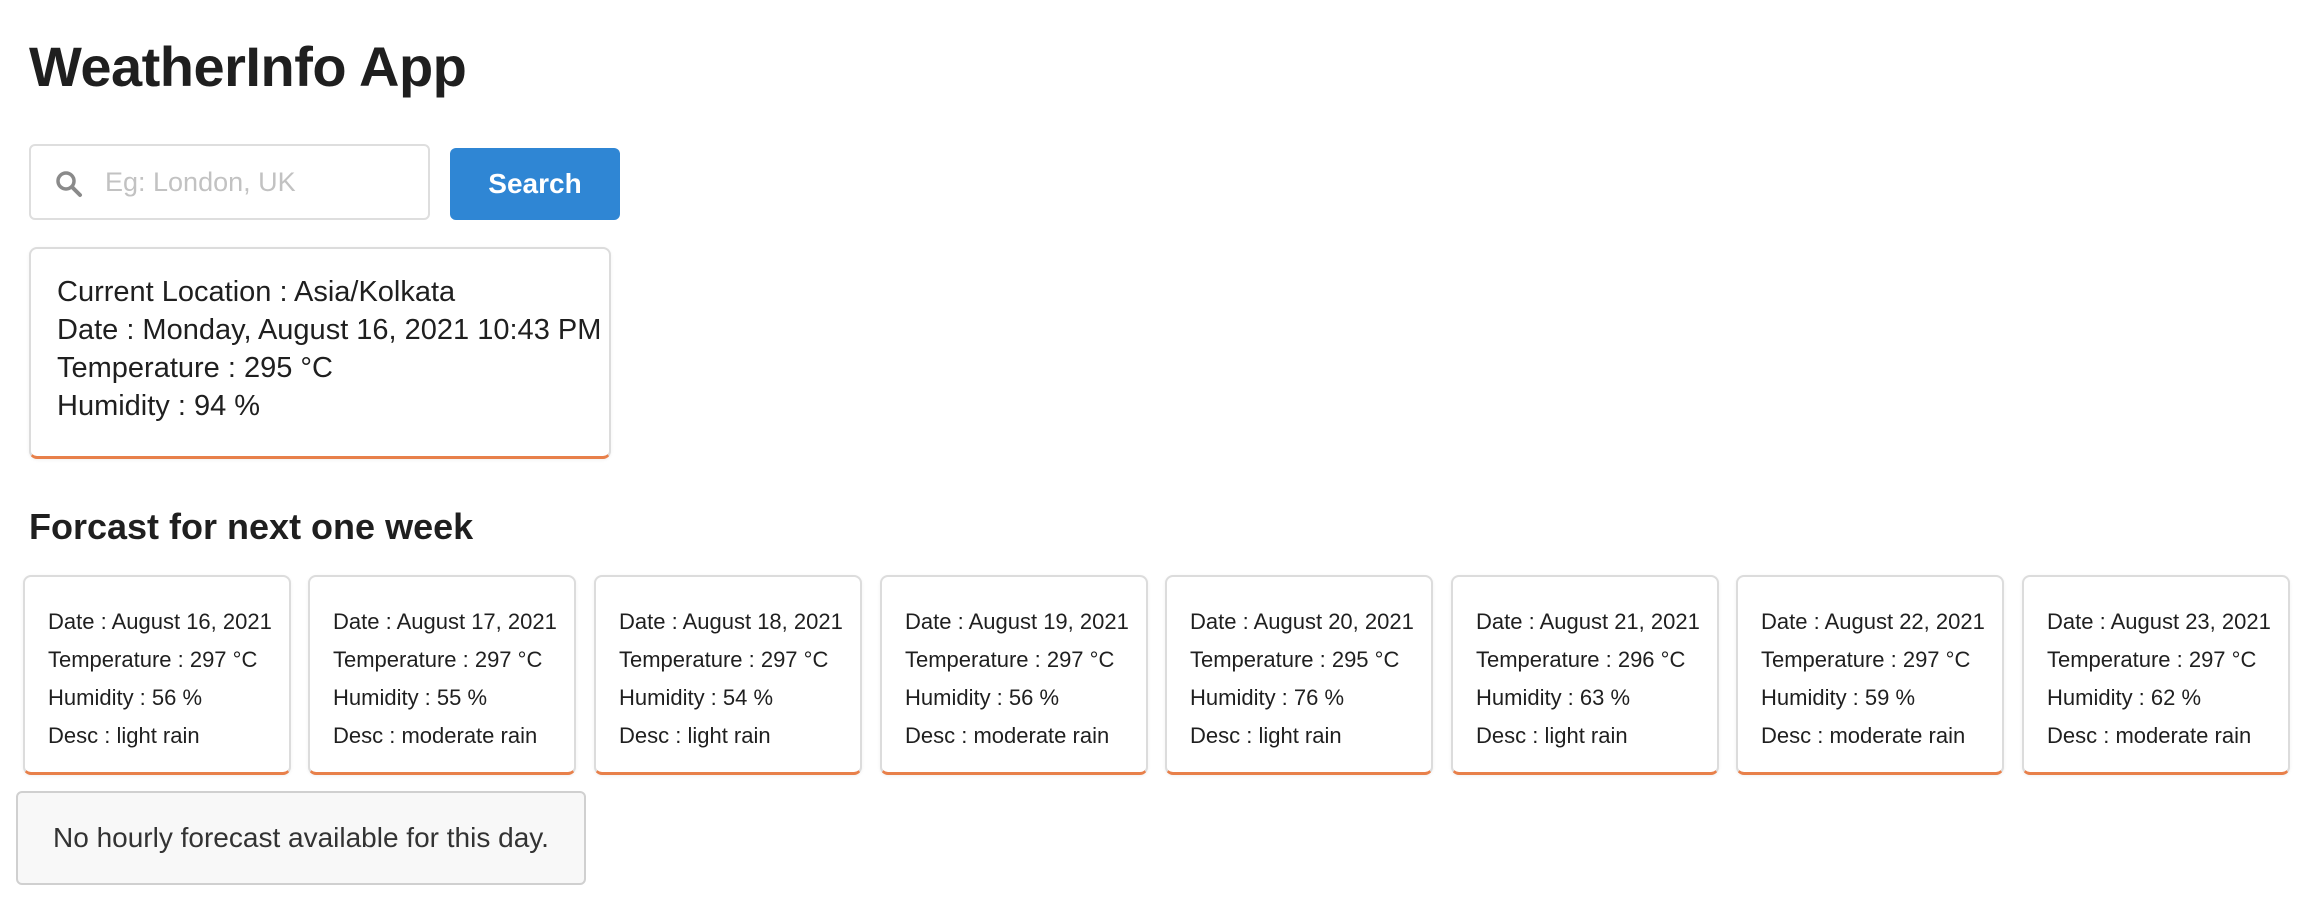  What do you see at coordinates (1588, 621) in the screenshot?
I see `forecast-date: Date : August 21, 2021` at bounding box center [1588, 621].